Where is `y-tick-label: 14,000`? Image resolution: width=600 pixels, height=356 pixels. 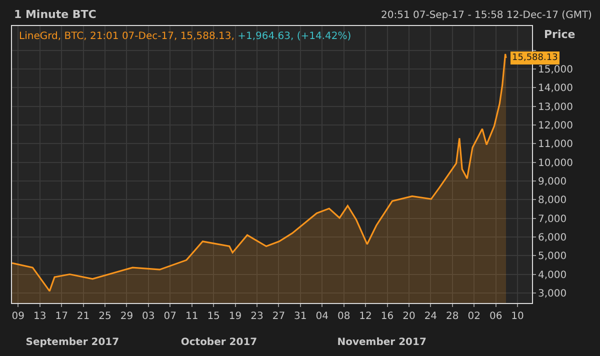
y-tick-label: 14,000 is located at coordinates (555, 88).